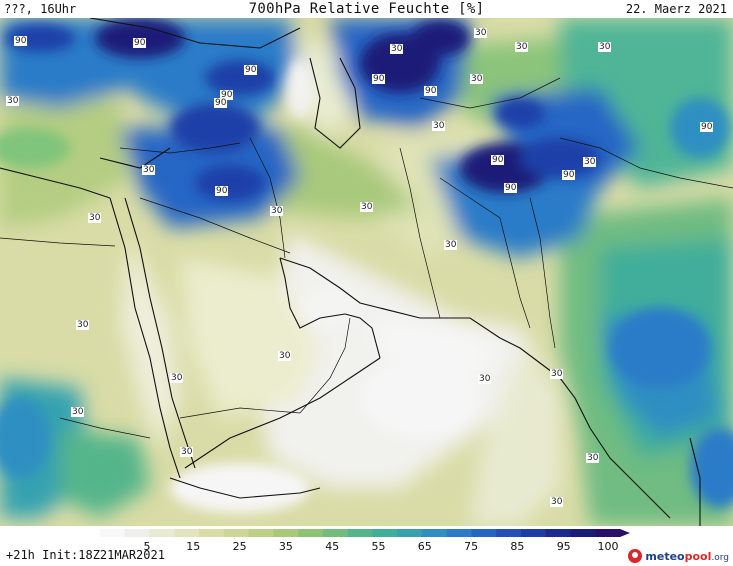 This screenshot has width=733, height=566. Describe the element at coordinates (563, 546) in the screenshot. I see `legend-tick-label: 95` at that location.